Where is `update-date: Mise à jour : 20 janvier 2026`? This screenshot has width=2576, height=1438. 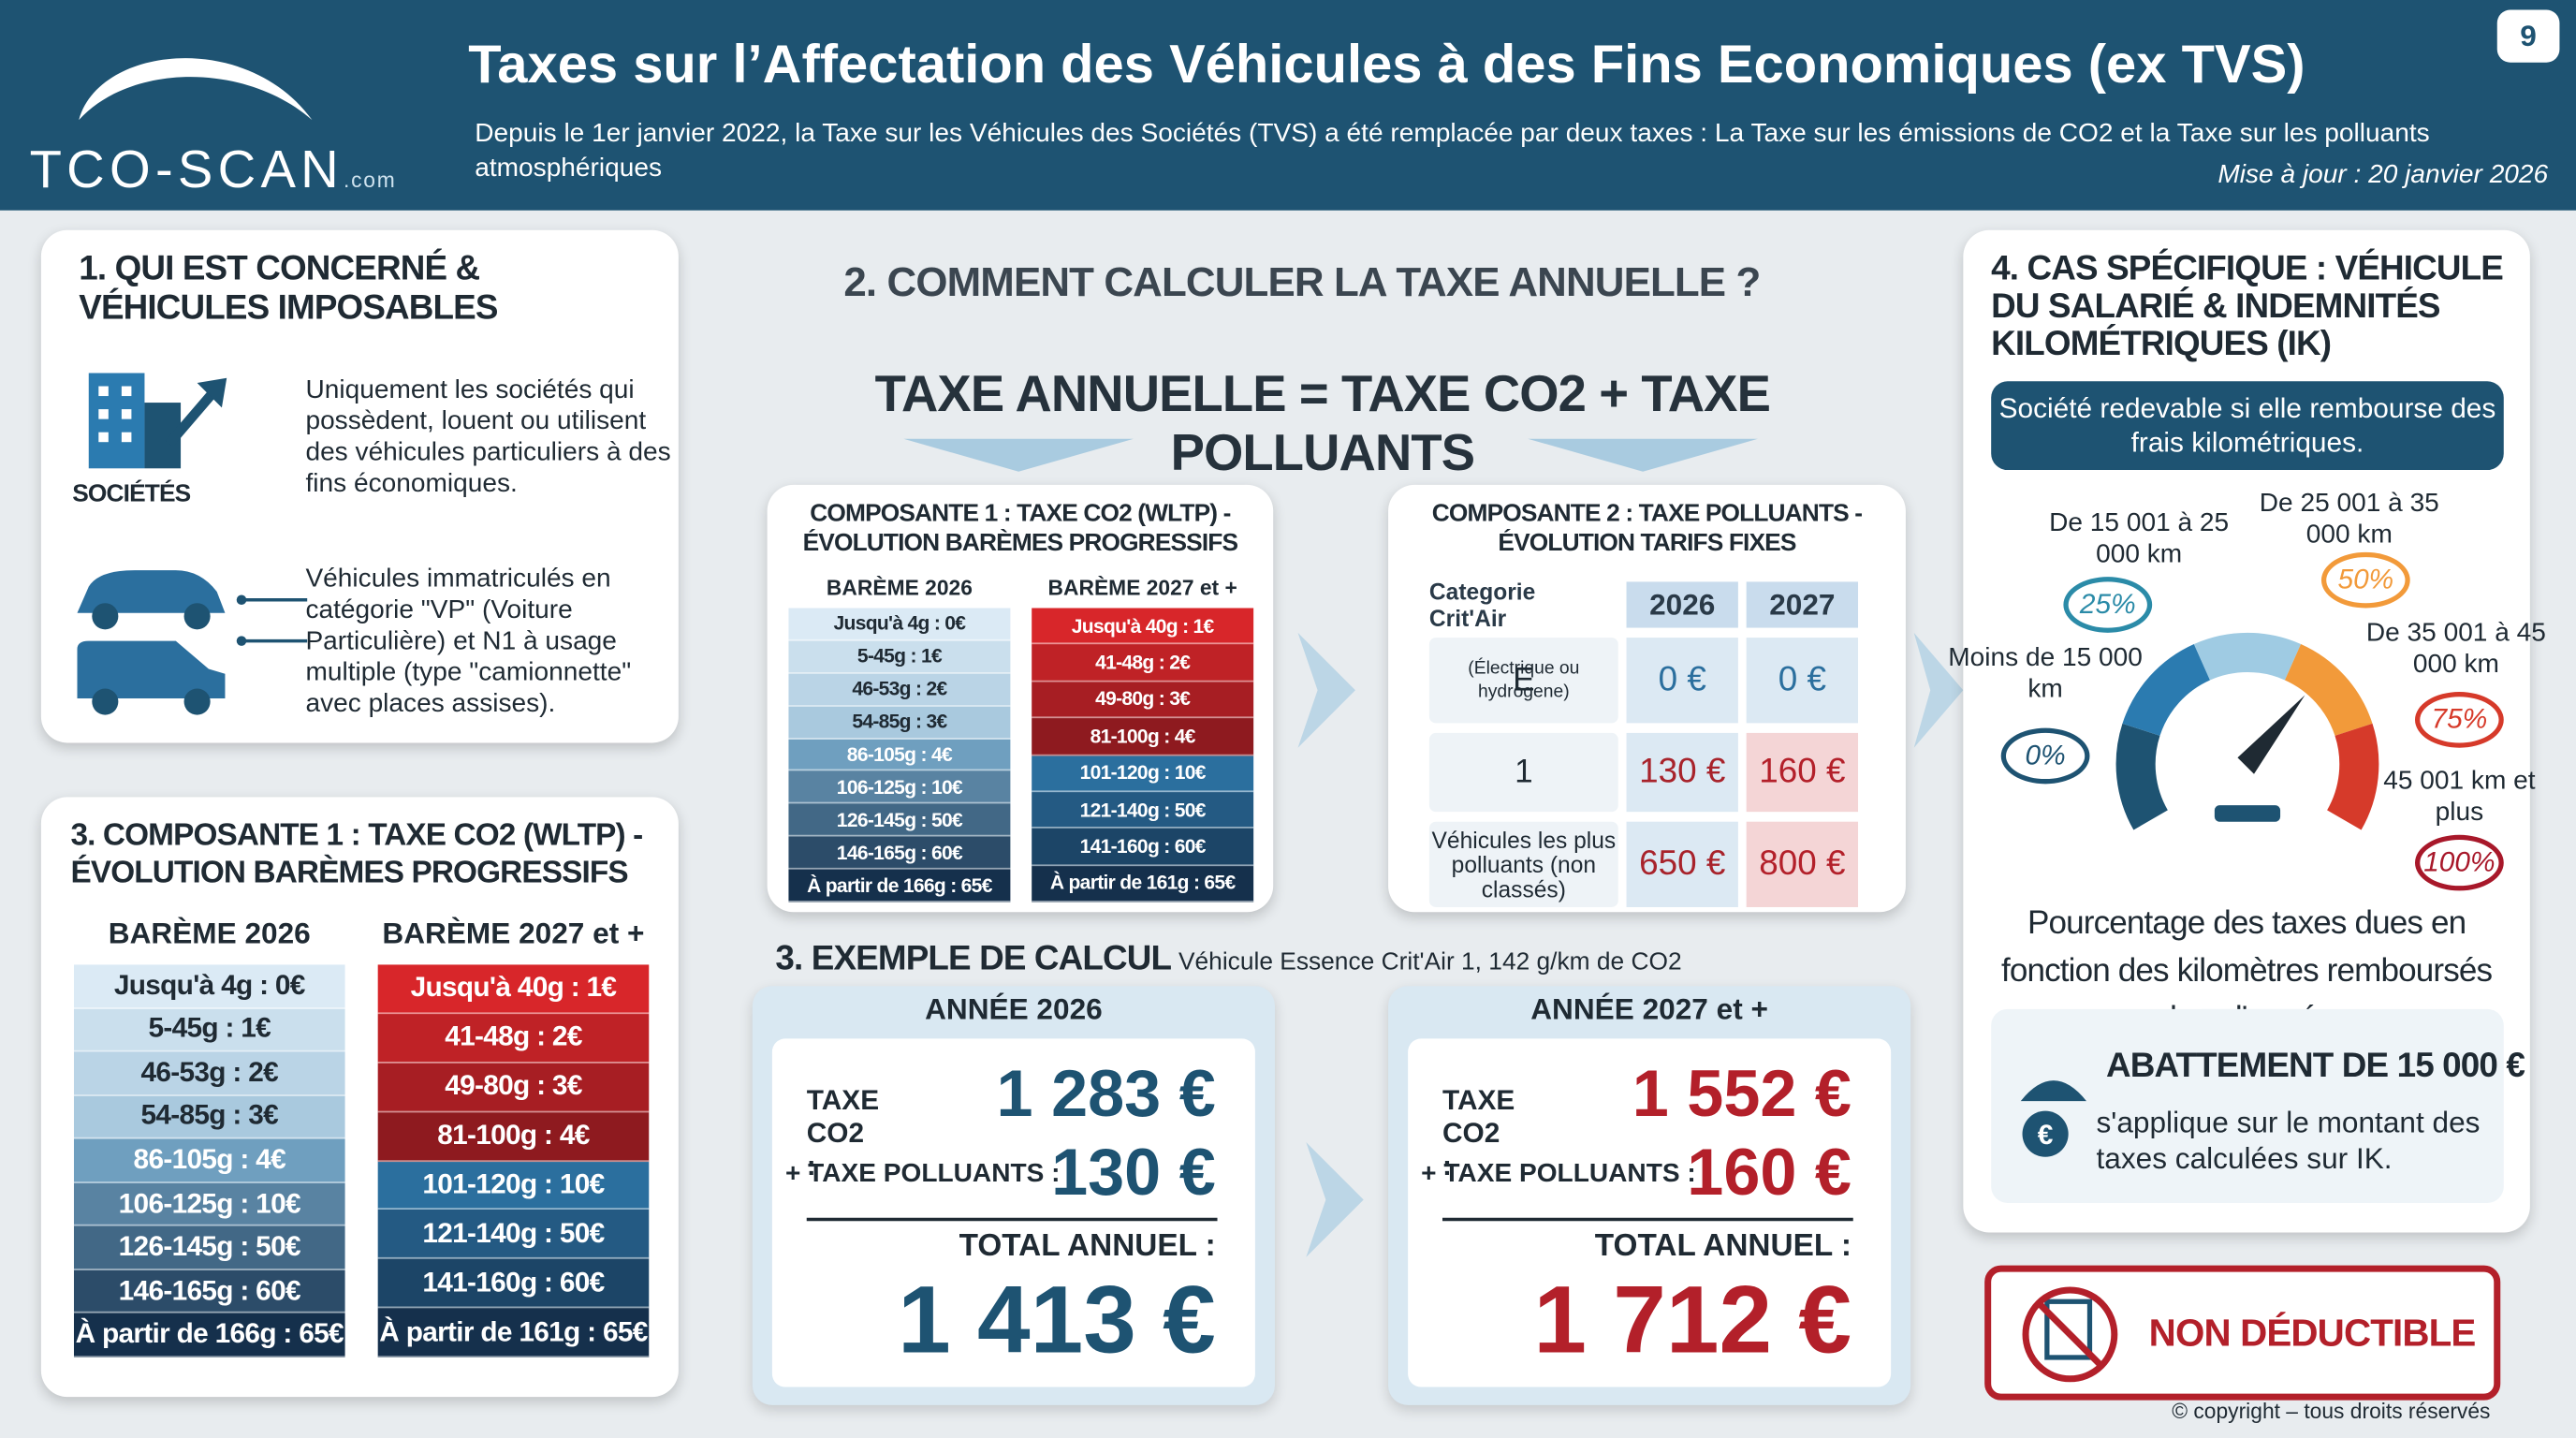
update-date: Mise à jour : 20 janvier 2026 is located at coordinates (2383, 175).